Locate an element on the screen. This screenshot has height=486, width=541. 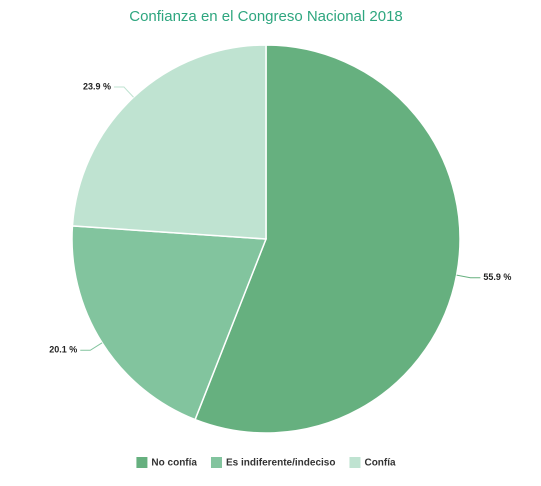
legend-label: Es indiferente/indeciso is located at coordinates (280, 463).